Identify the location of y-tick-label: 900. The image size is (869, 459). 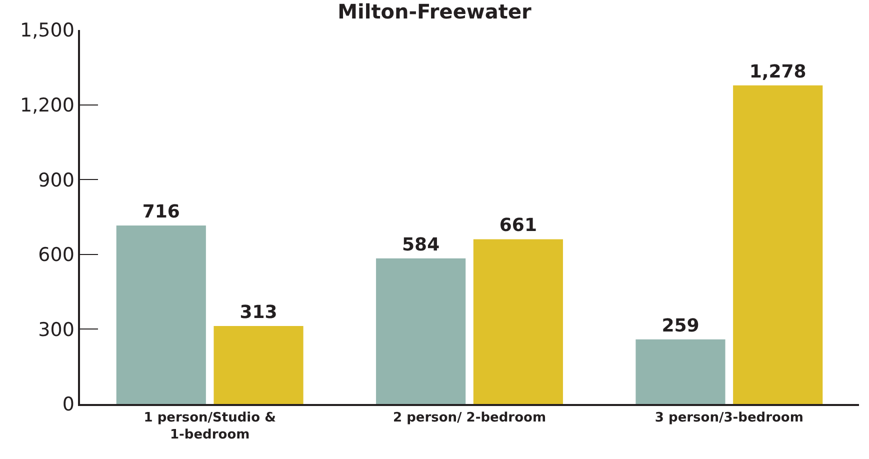
(56, 180).